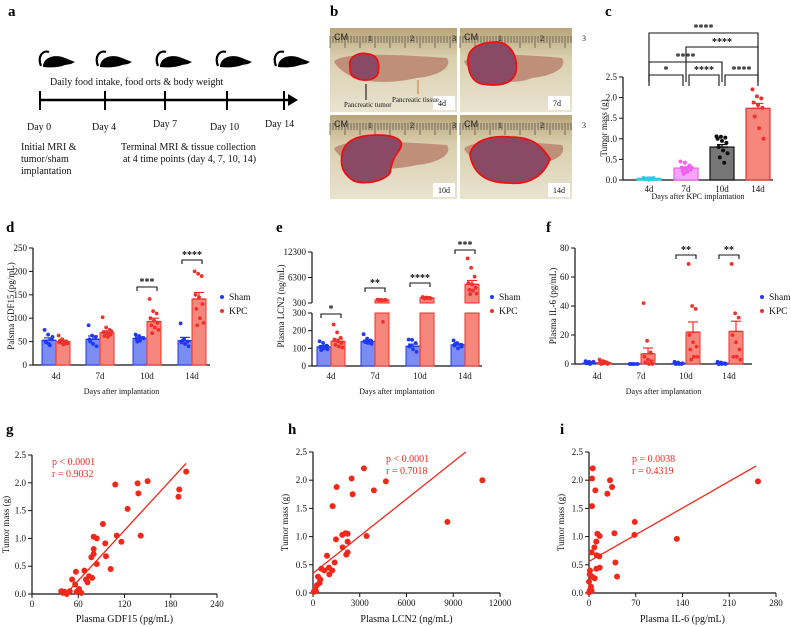  I want to click on y-tick-label: 1.5, so click(612, 118).